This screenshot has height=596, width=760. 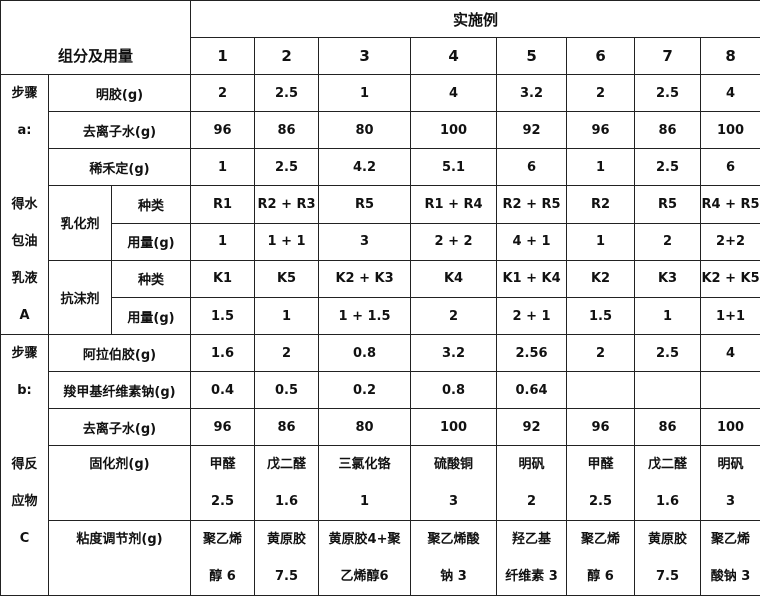 What do you see at coordinates (730, 539) in the screenshot?
I see `cell-line: 聚乙烯` at bounding box center [730, 539].